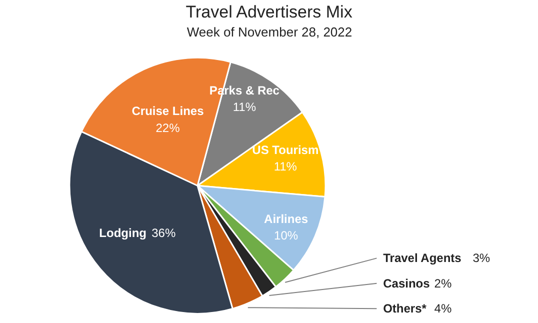 The image size is (538, 323). I want to click on data-label: 4%, so click(443, 309).